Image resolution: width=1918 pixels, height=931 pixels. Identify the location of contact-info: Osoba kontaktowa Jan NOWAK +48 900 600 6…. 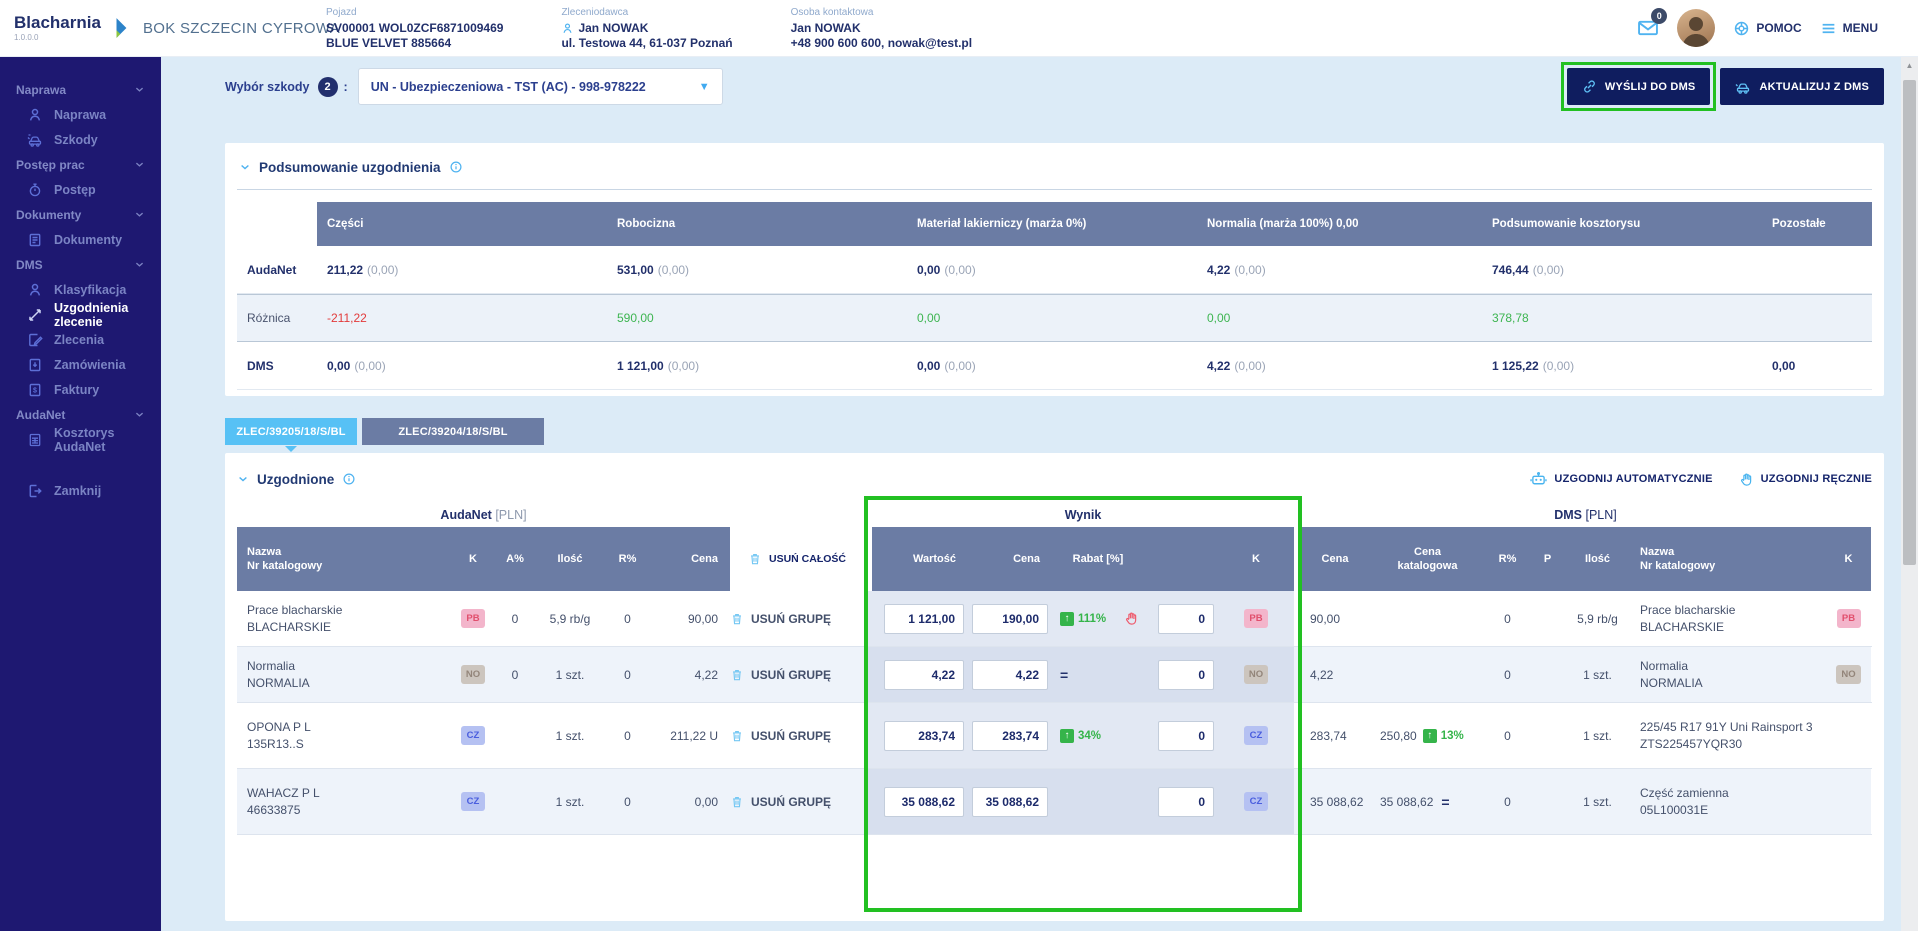
(881, 28).